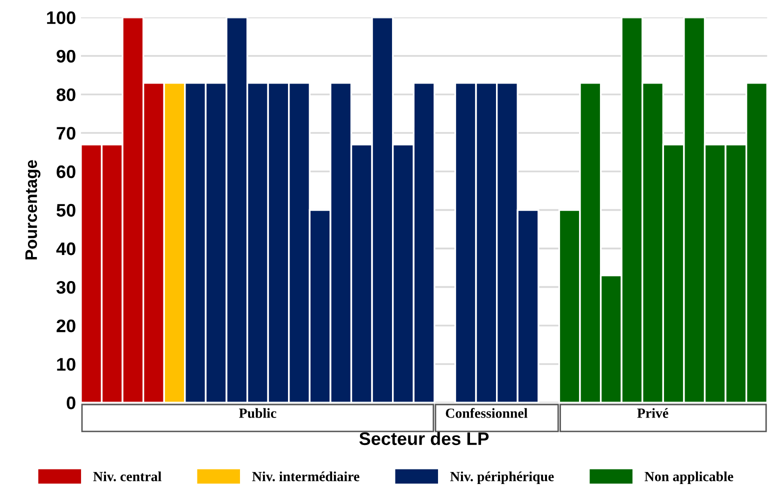 The height and width of the screenshot is (497, 771). I want to click on y-tick-label: 10, so click(66, 364).